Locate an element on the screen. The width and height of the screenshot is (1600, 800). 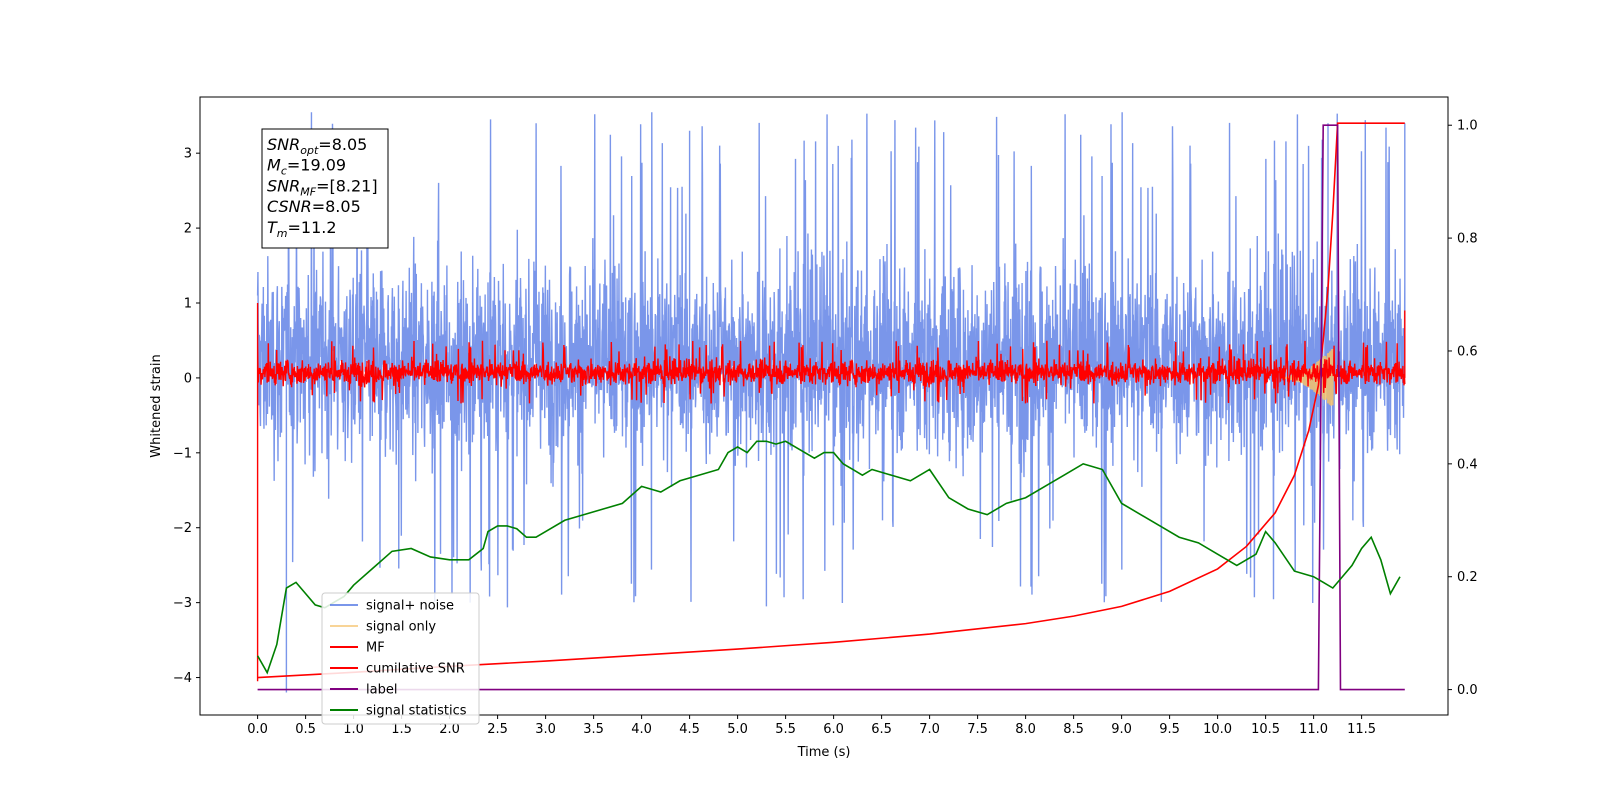
legend-label: signal statistics is located at coordinates (416, 711).